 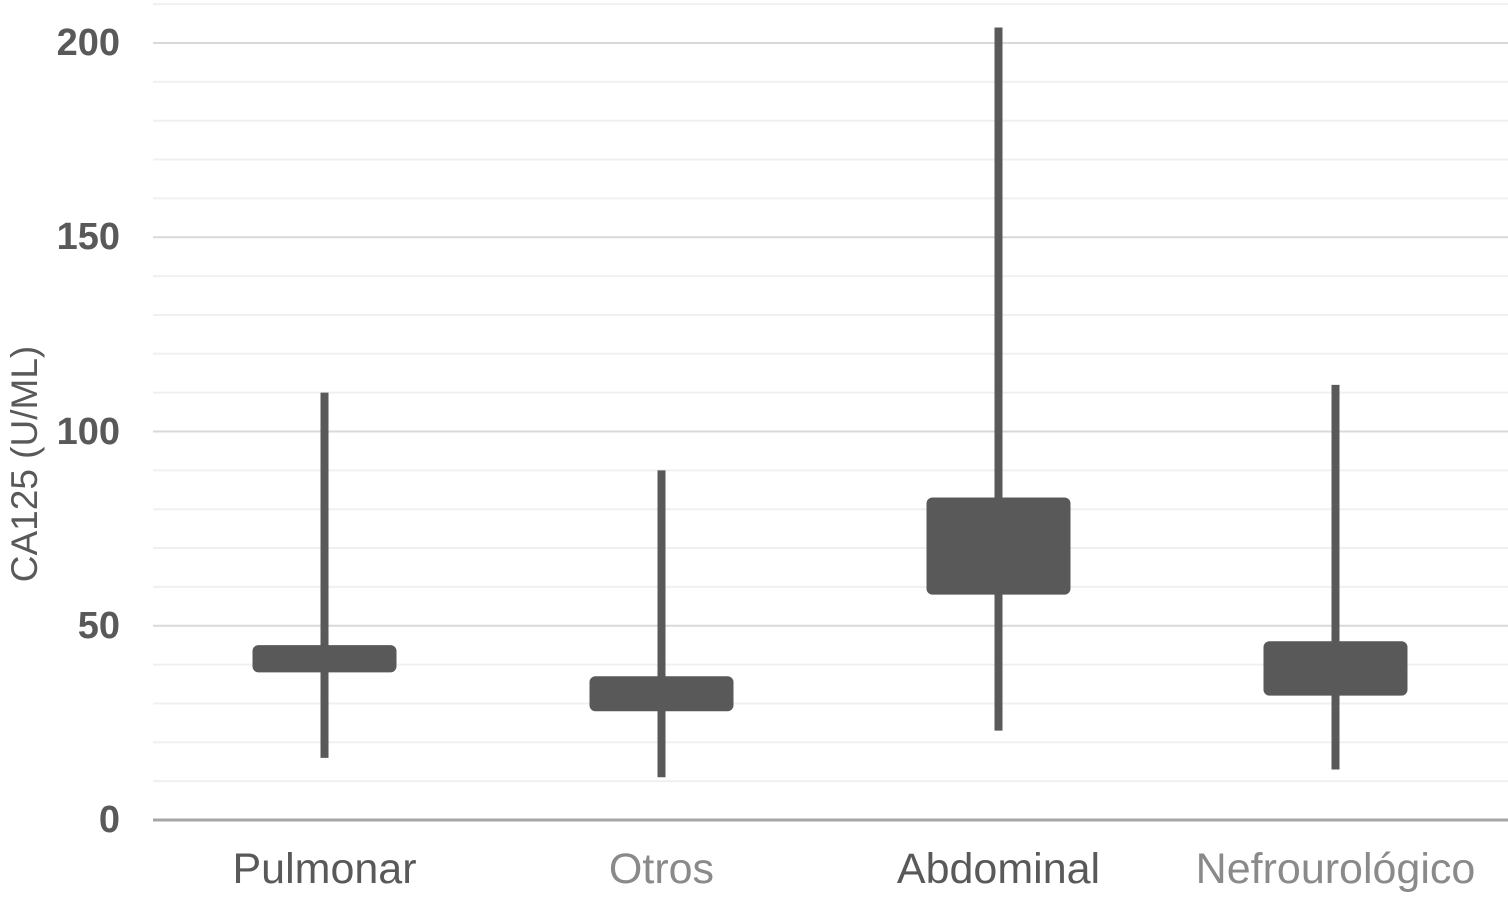 I want to click on y-axis-title: CA125 (U/ML), so click(x=24, y=464).